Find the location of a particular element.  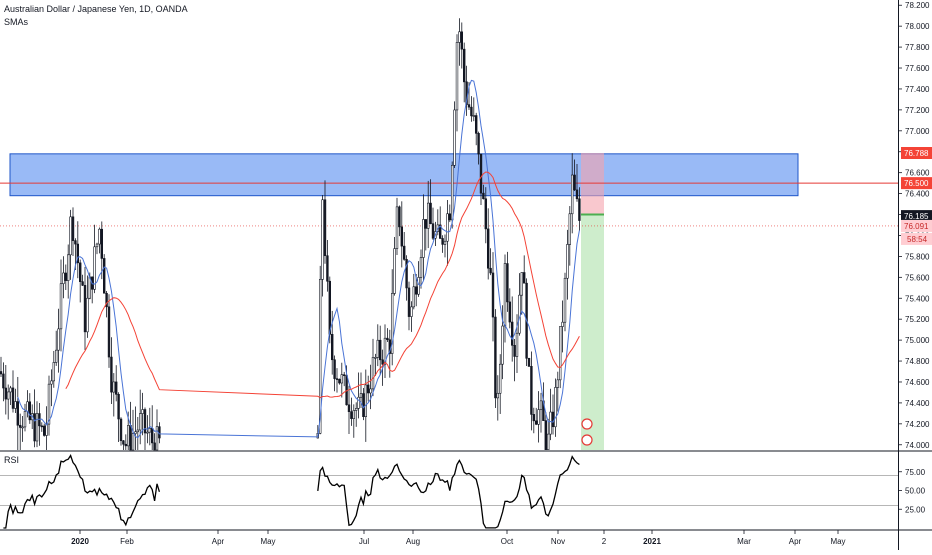

time-axis: 2020 Feb Apr May Jul Aug Oct Nov 2 2021 Mar Apr May is located at coordinates (458, 538).